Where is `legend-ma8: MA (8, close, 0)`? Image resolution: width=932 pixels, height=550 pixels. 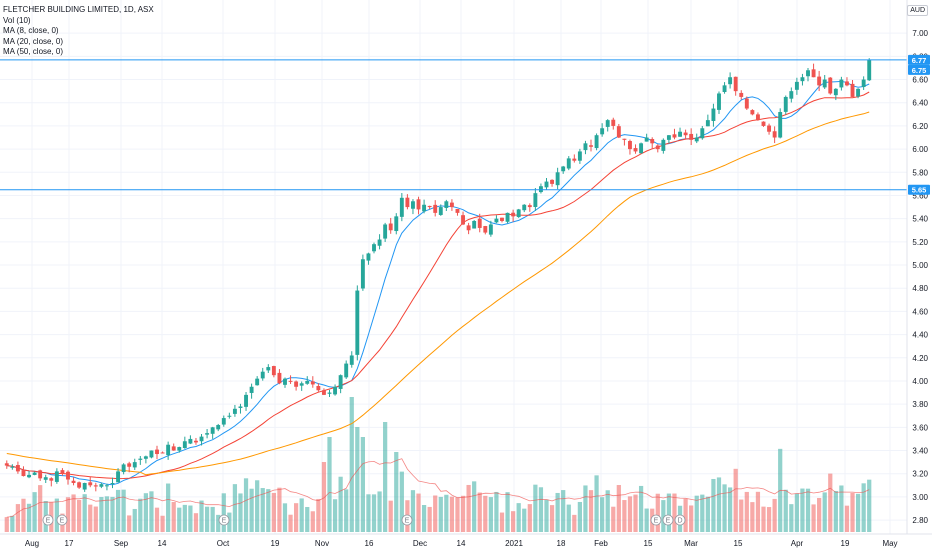 legend-ma8: MA (8, close, 0) is located at coordinates (31, 30).